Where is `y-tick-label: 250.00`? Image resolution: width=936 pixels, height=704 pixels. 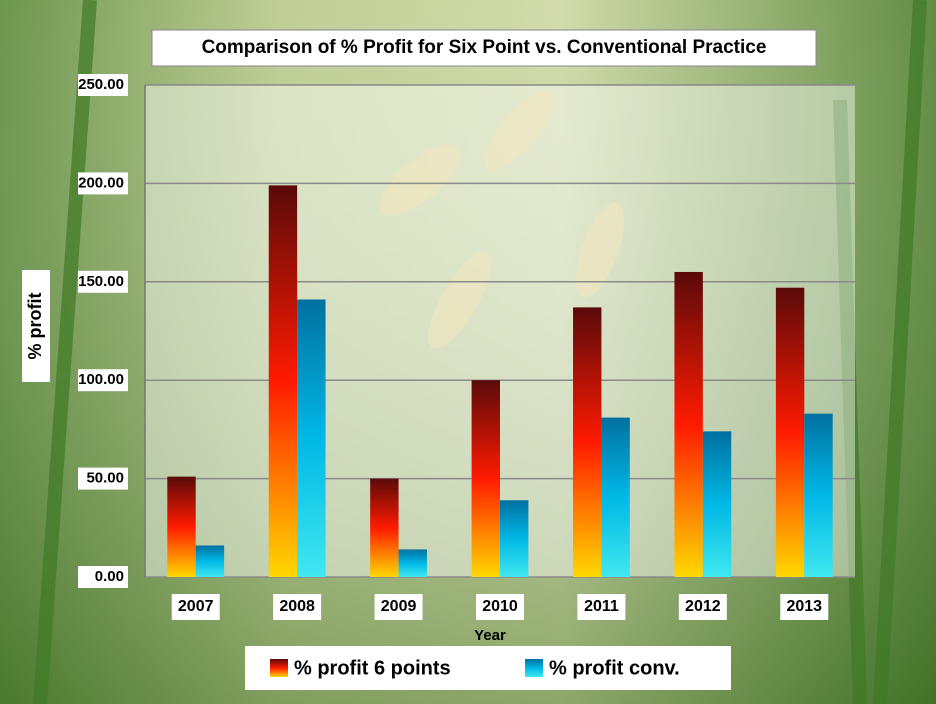 y-tick-label: 250.00 is located at coordinates (101, 84).